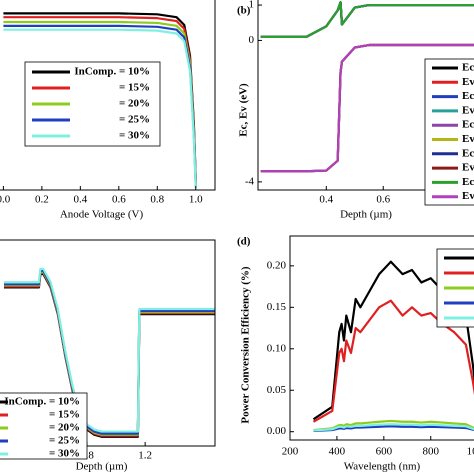  I want to click on y-tick-label: 0.10, so click(277, 348).